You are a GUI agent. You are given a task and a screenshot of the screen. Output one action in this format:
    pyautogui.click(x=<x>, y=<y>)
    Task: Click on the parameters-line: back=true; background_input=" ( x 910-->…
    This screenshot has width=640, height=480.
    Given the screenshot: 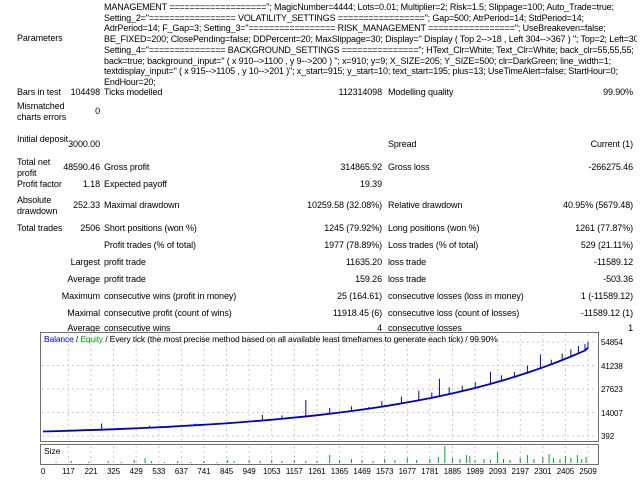 What is the action you would take?
    pyautogui.click(x=357, y=60)
    